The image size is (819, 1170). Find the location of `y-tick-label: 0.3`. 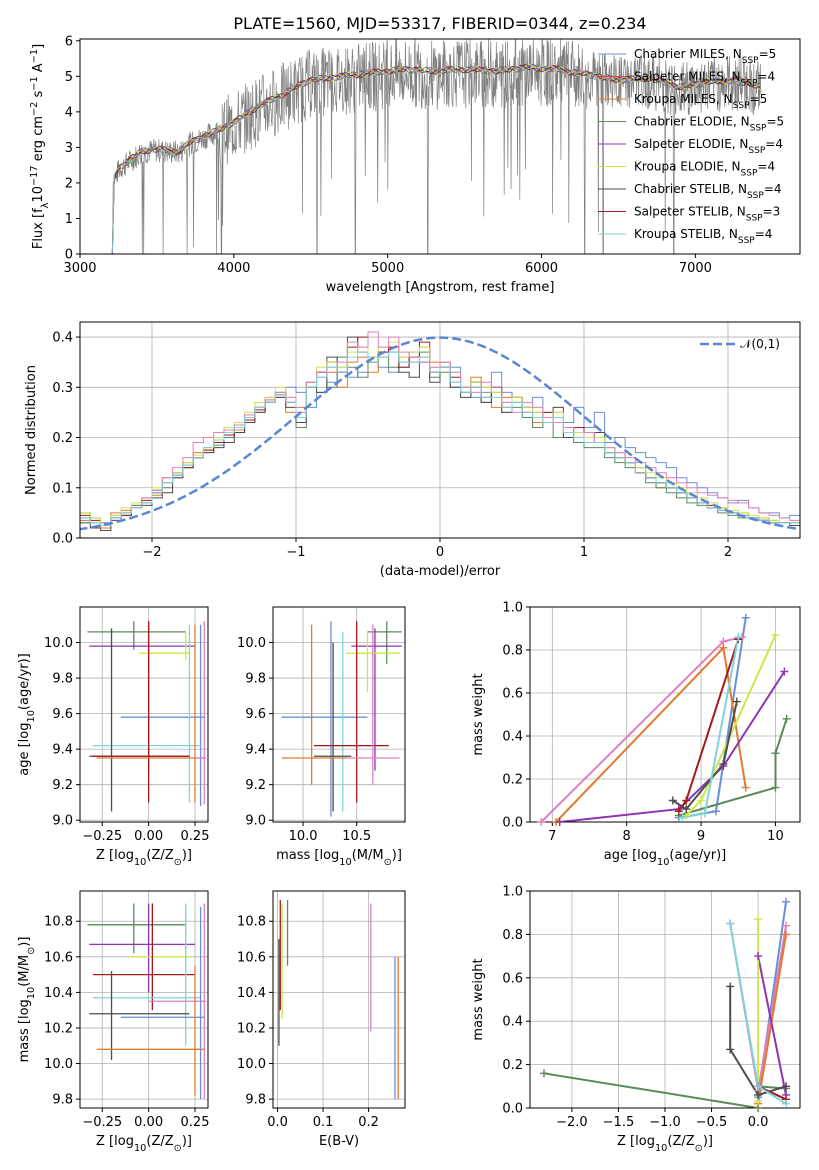

y-tick-label: 0.3 is located at coordinates (62, 388).